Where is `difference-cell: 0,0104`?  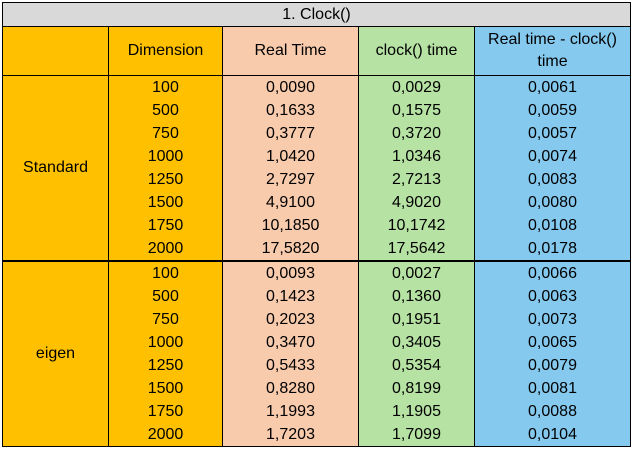
difference-cell: 0,0104 is located at coordinates (552, 435).